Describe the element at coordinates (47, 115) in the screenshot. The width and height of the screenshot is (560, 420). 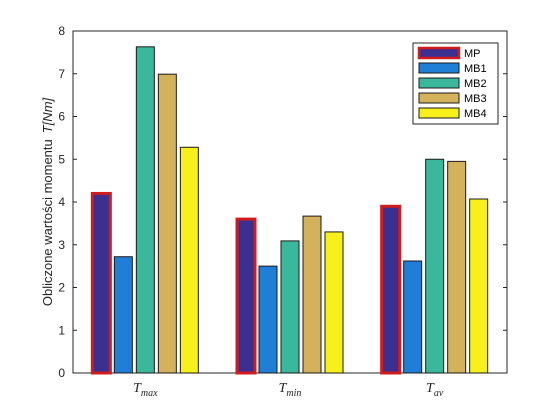
I see `y-axis-label-symbol: T[Nm]` at that location.